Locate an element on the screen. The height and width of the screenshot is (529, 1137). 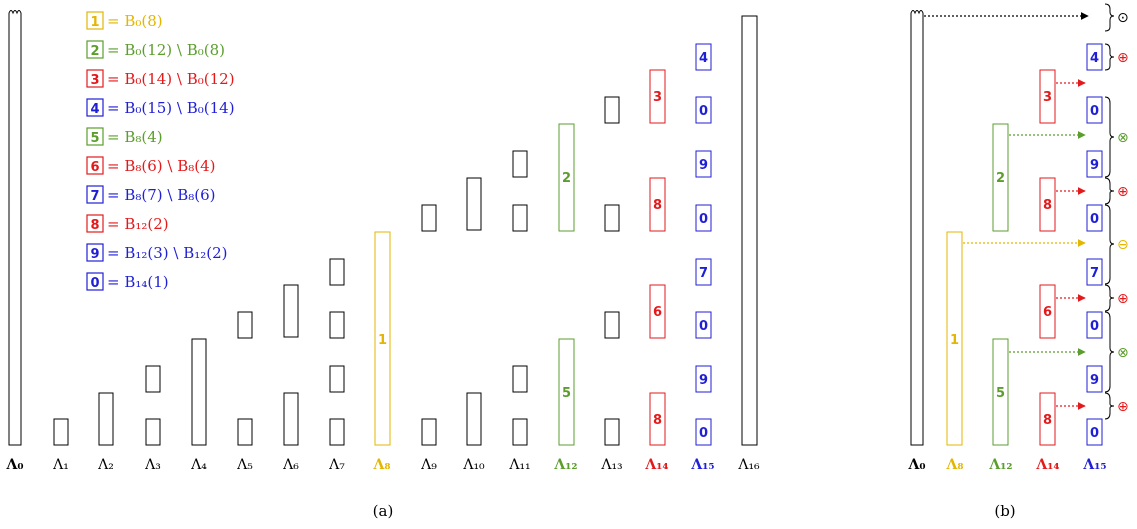
green-bar-a-bottom is located at coordinates (566, 392).